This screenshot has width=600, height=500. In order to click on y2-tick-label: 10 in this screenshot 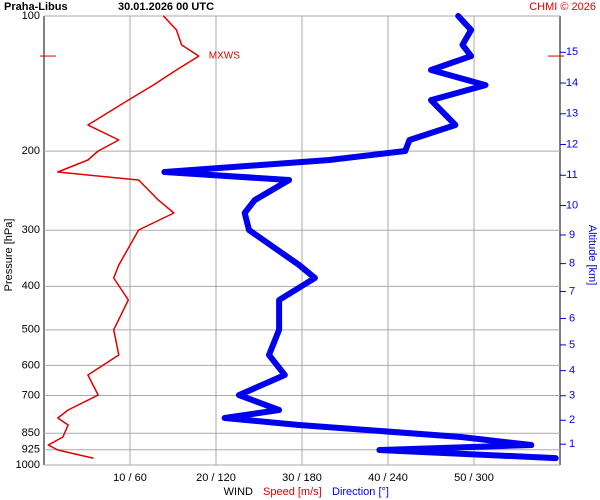, I will do `click(572, 205)`.